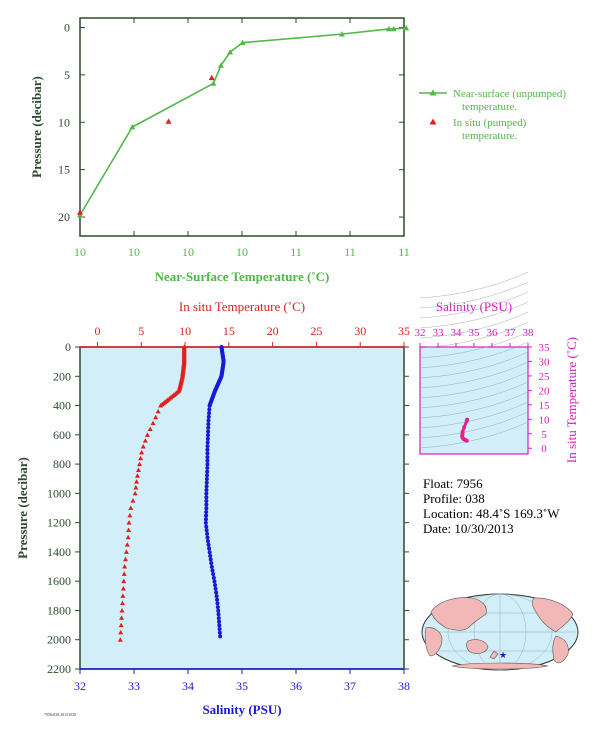 This screenshot has height=732, width=601. I want to click on land-north-america, so click(552, 615).